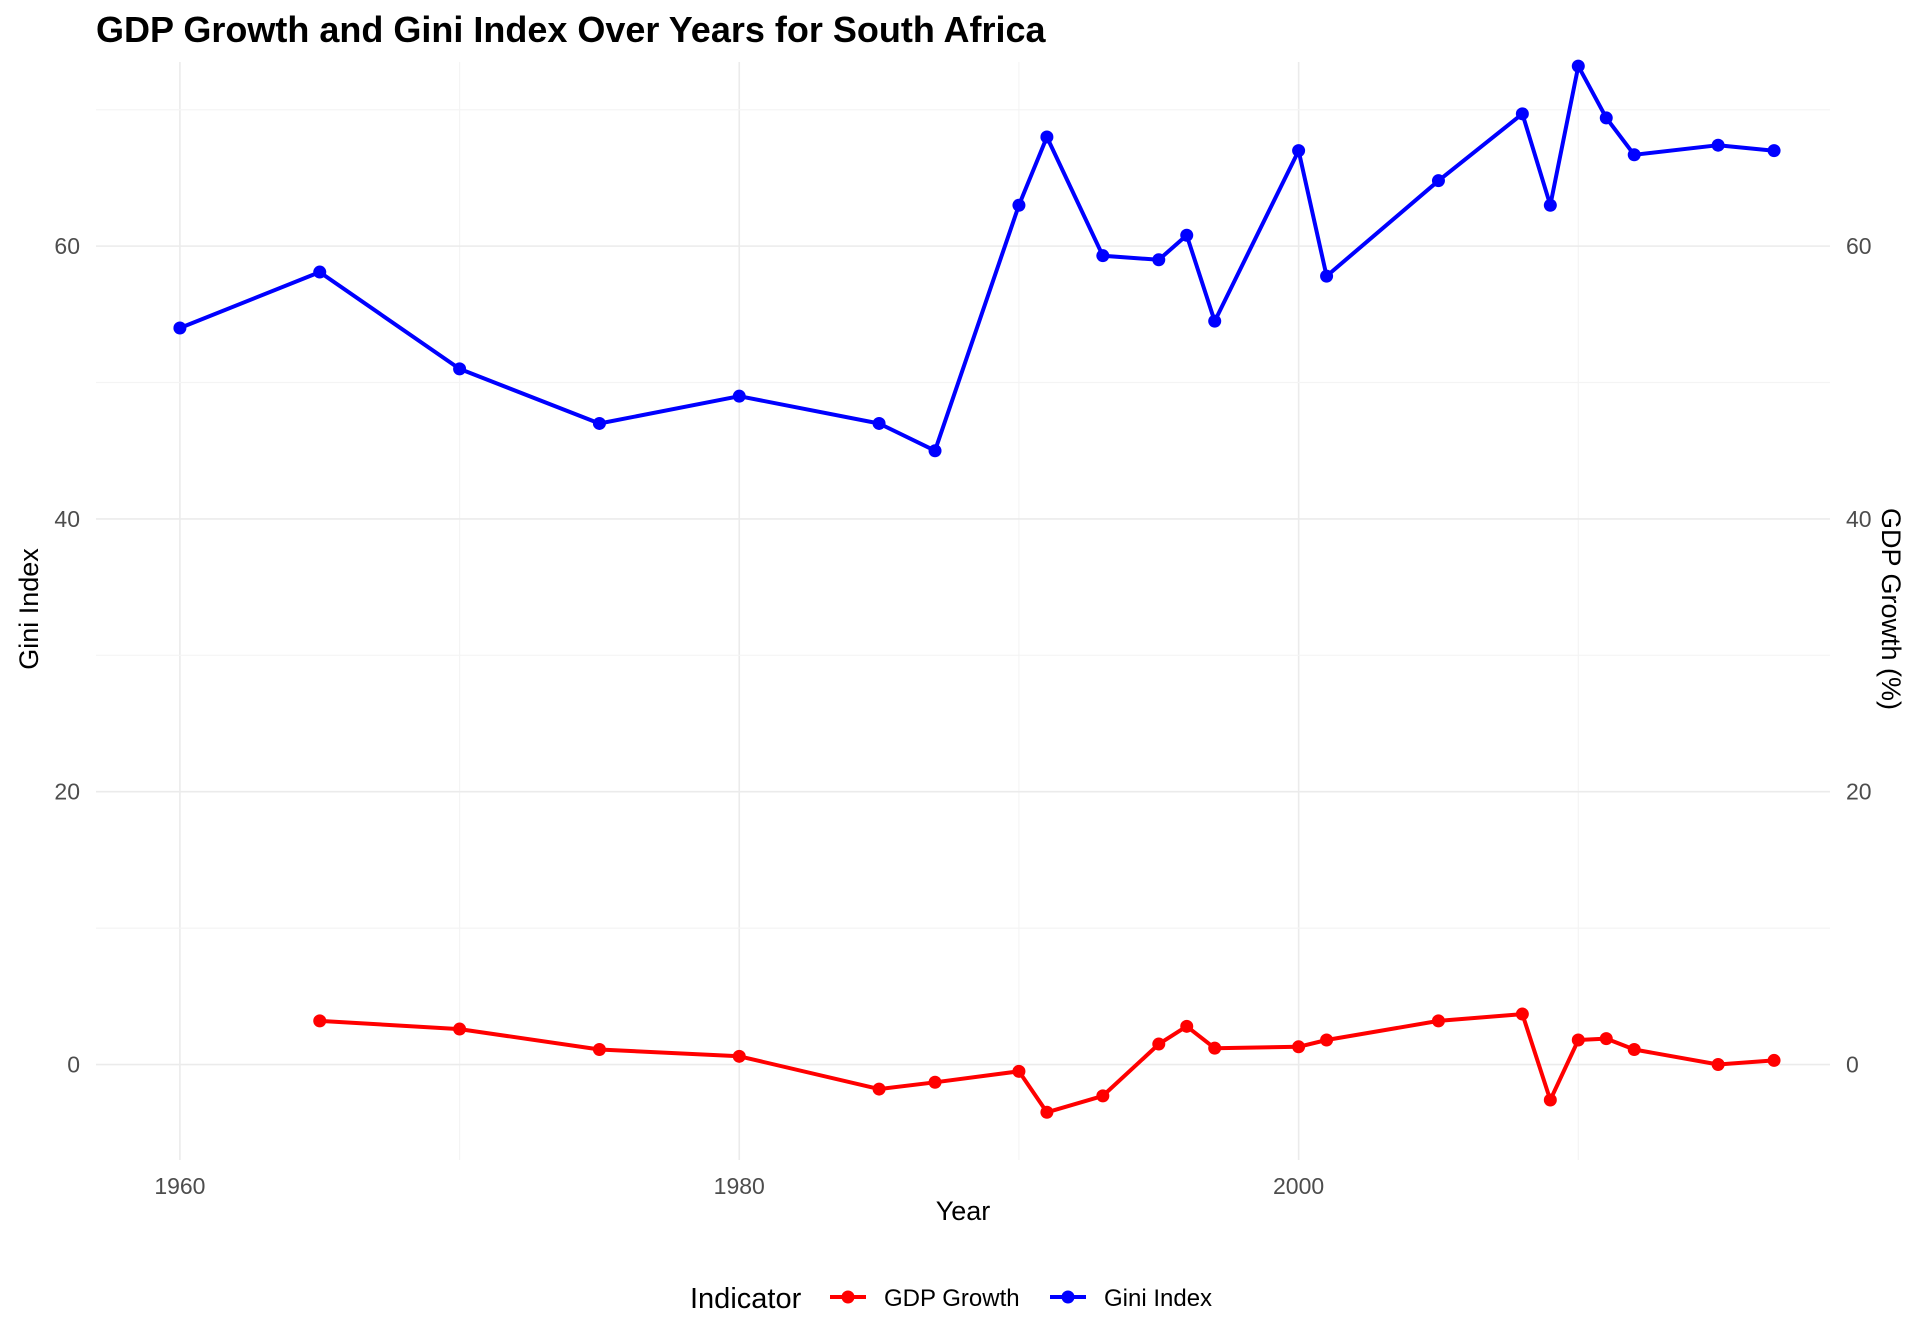 The width and height of the screenshot is (1920, 1344). I want to click on y2-tick-label: 40, so click(1859, 519).